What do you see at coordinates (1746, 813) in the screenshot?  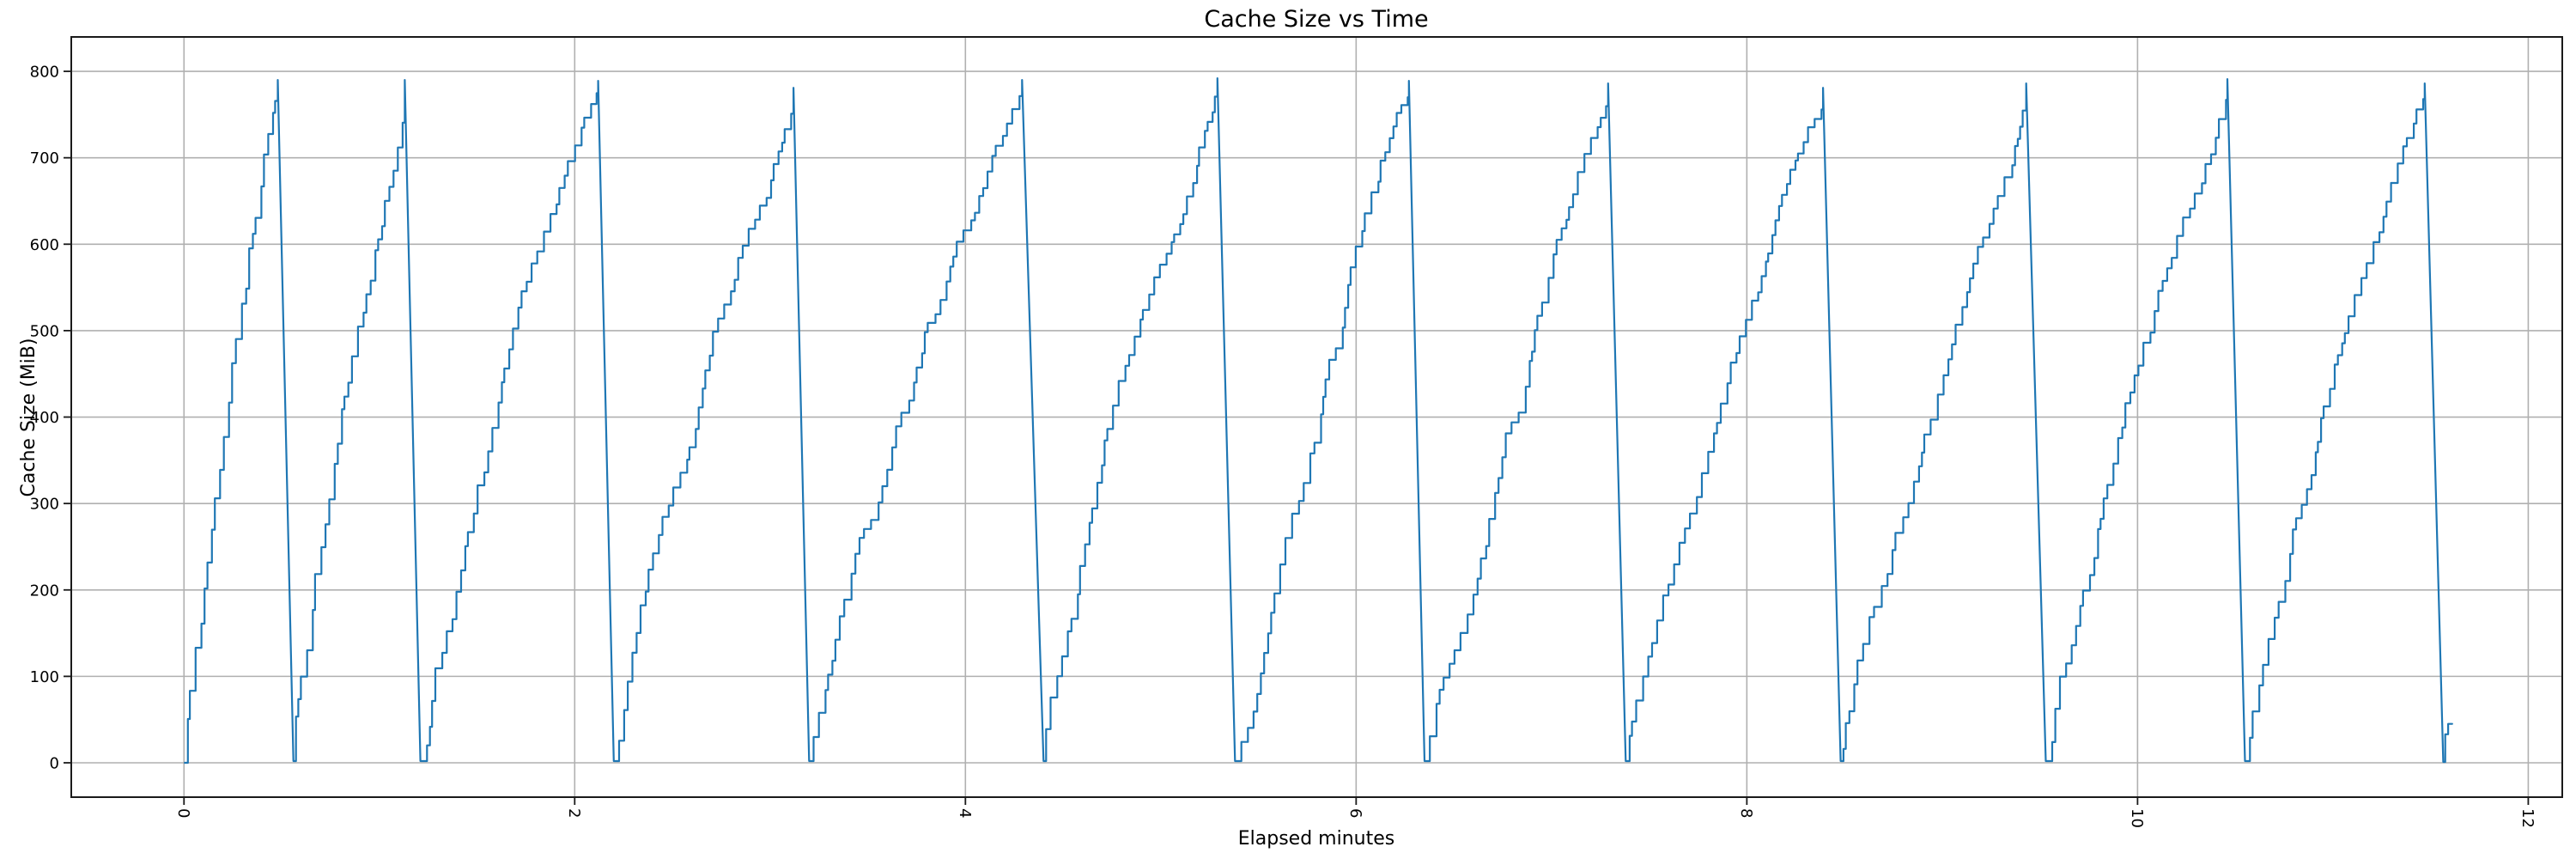 I see `x-tick-label: 8` at bounding box center [1746, 813].